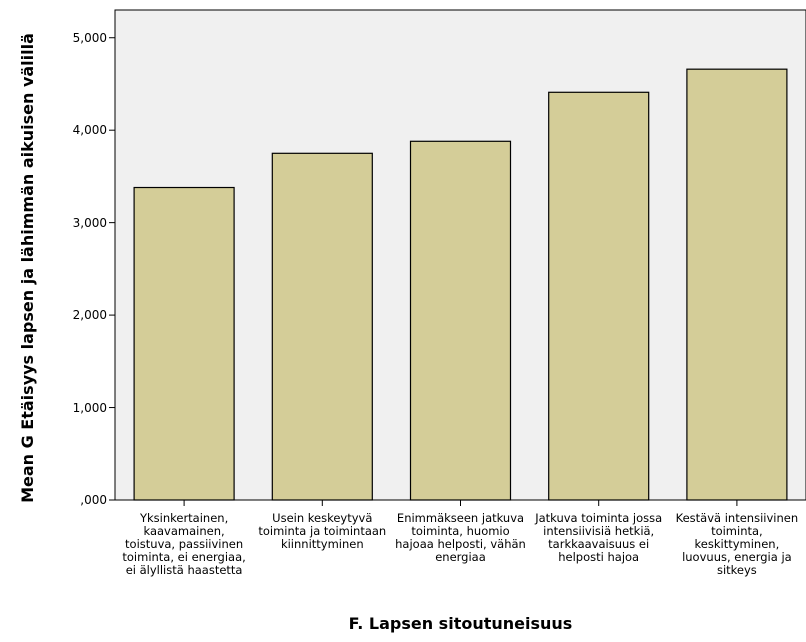  Describe the element at coordinates (112, 269) in the screenshot. I see `y-ticks-group` at that location.